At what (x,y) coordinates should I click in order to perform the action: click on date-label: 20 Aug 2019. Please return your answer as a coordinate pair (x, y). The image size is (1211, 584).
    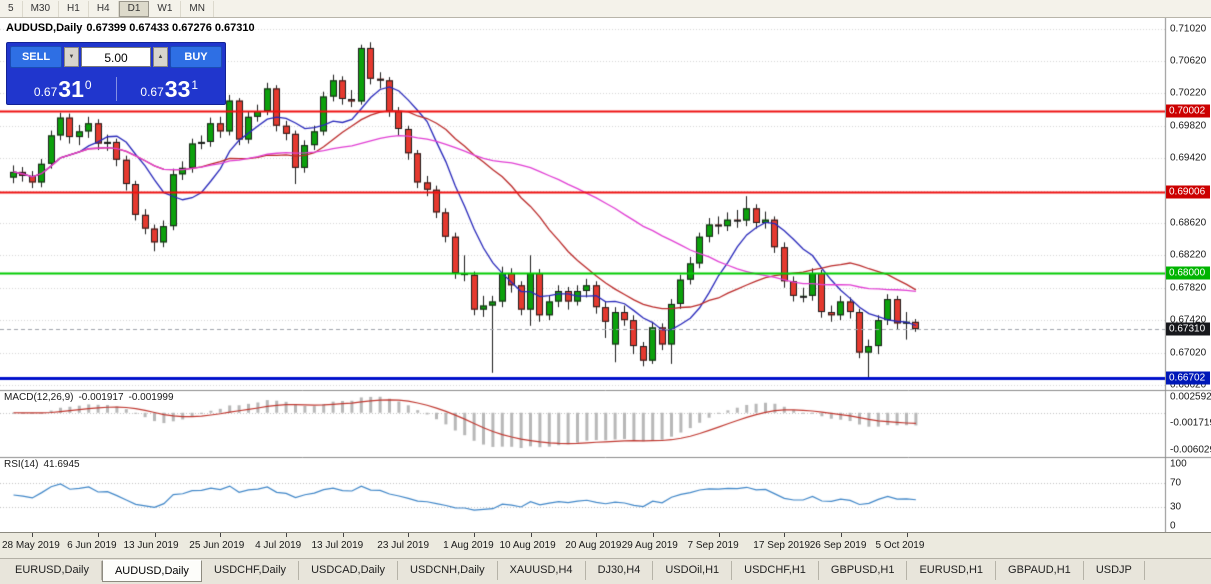
    Looking at the image, I should click on (593, 545).